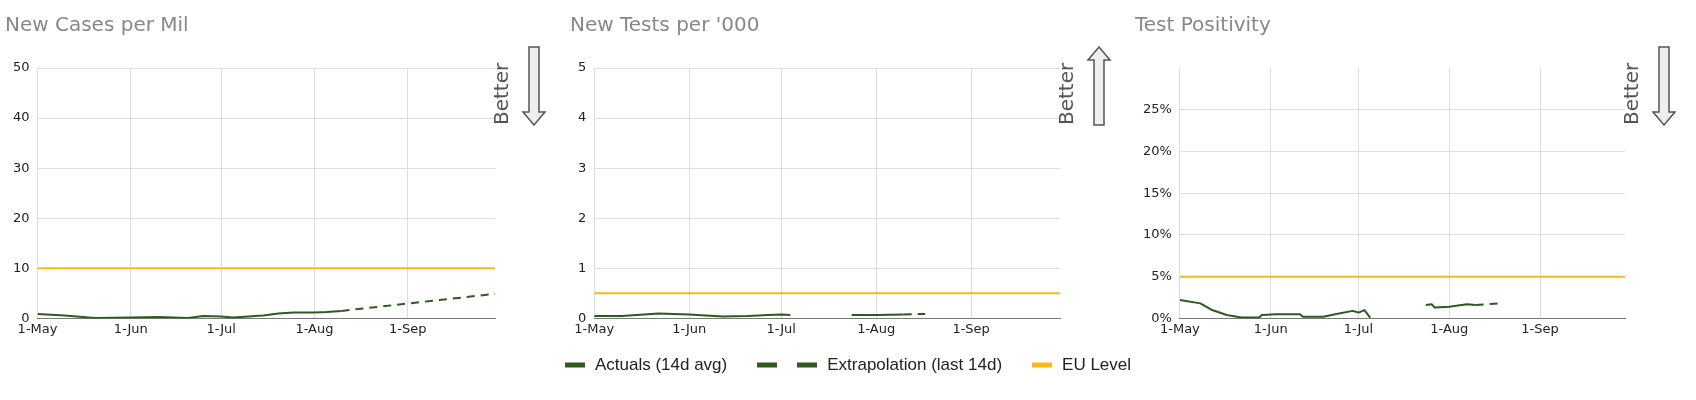 The height and width of the screenshot is (400, 1696). What do you see at coordinates (21, 167) in the screenshot?
I see `y-tick-label: 30` at bounding box center [21, 167].